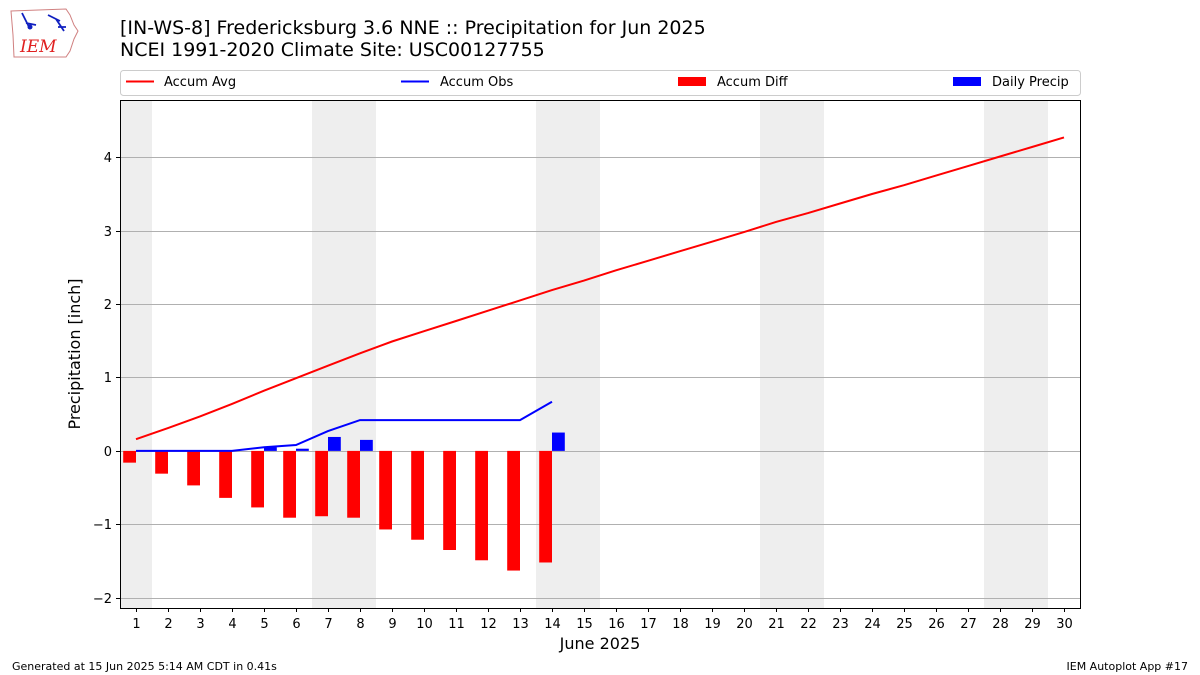  What do you see at coordinates (102, 525) in the screenshot?
I see `y-tick-label: −1` at bounding box center [102, 525].